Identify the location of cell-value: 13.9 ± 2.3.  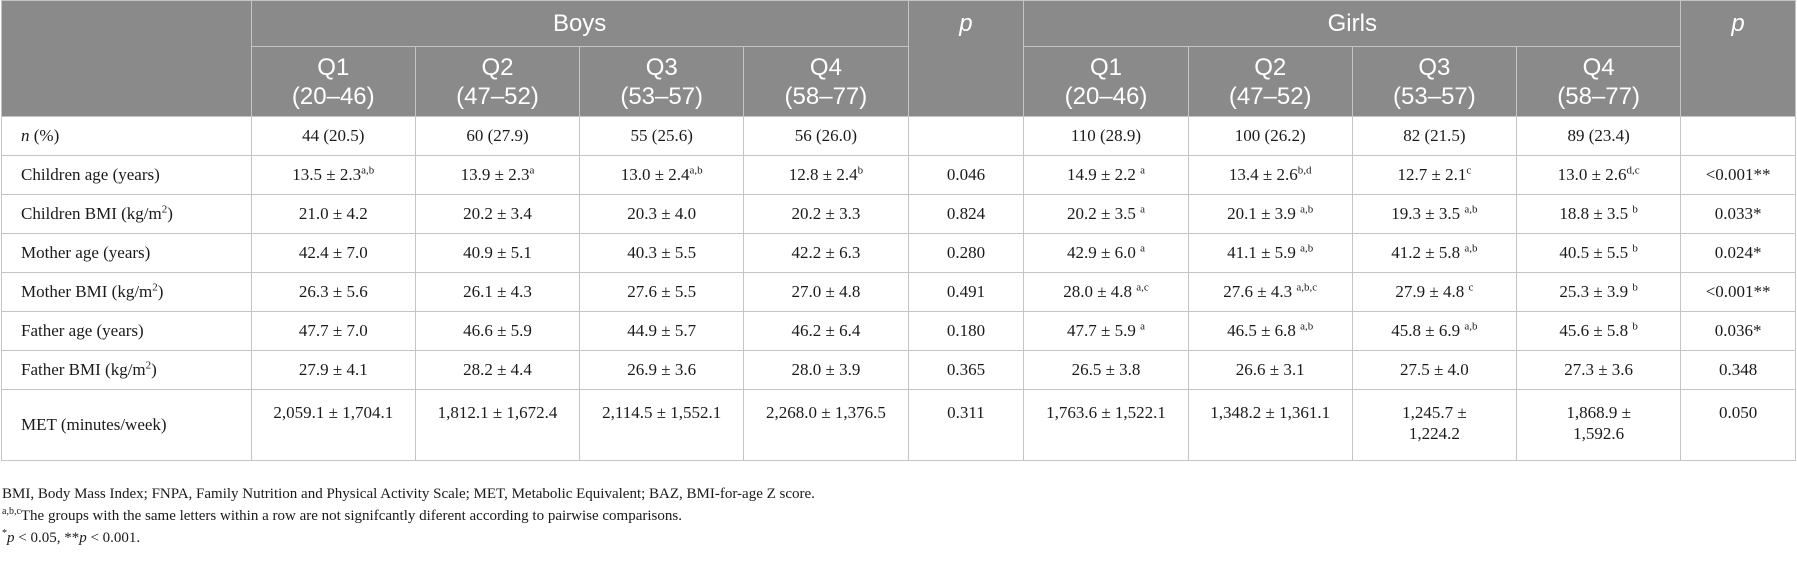
(495, 174).